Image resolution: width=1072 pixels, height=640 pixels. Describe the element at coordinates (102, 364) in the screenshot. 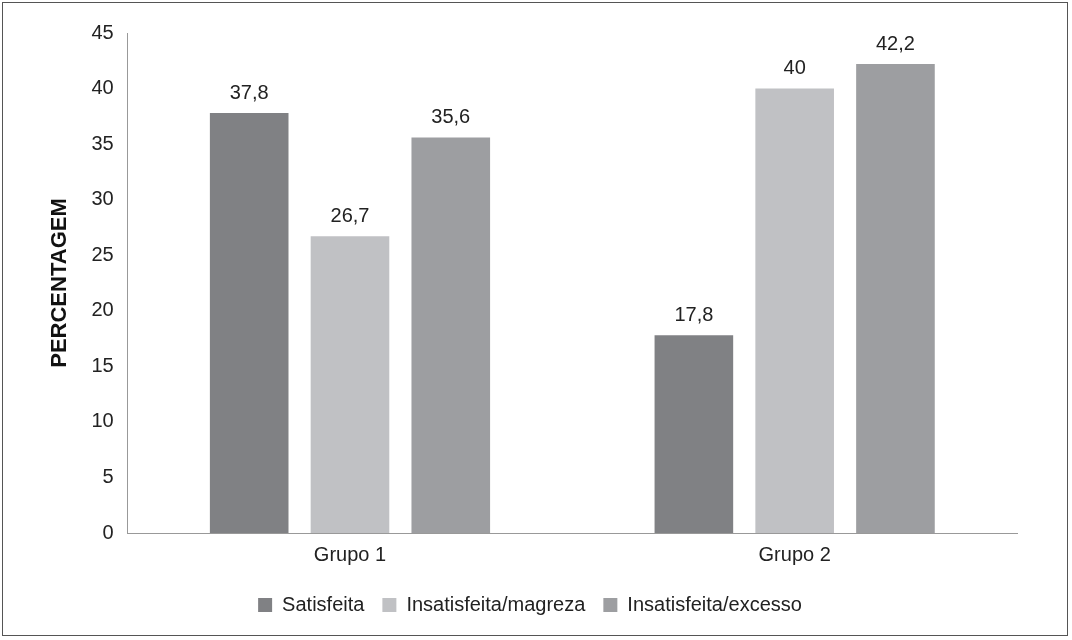

I see `y-tick-label: 15` at that location.